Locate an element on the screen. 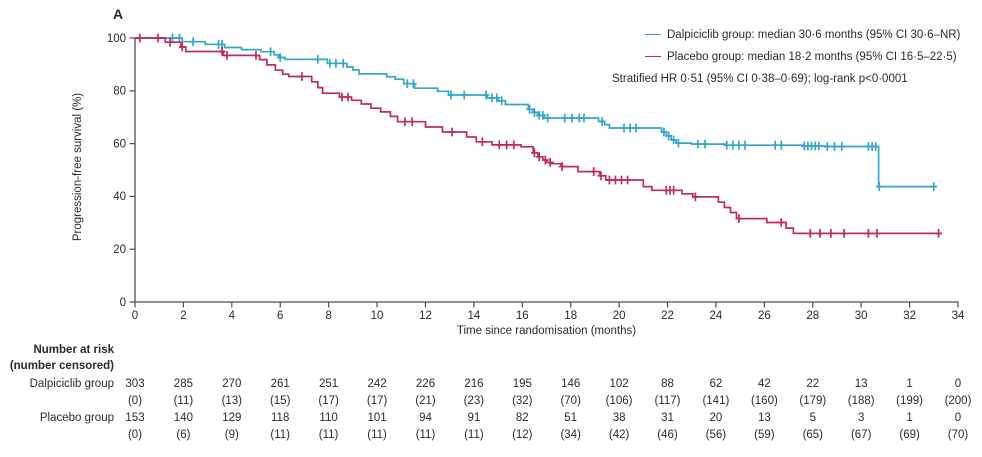 This screenshot has height=457, width=982. censored-count: (17) is located at coordinates (377, 401).